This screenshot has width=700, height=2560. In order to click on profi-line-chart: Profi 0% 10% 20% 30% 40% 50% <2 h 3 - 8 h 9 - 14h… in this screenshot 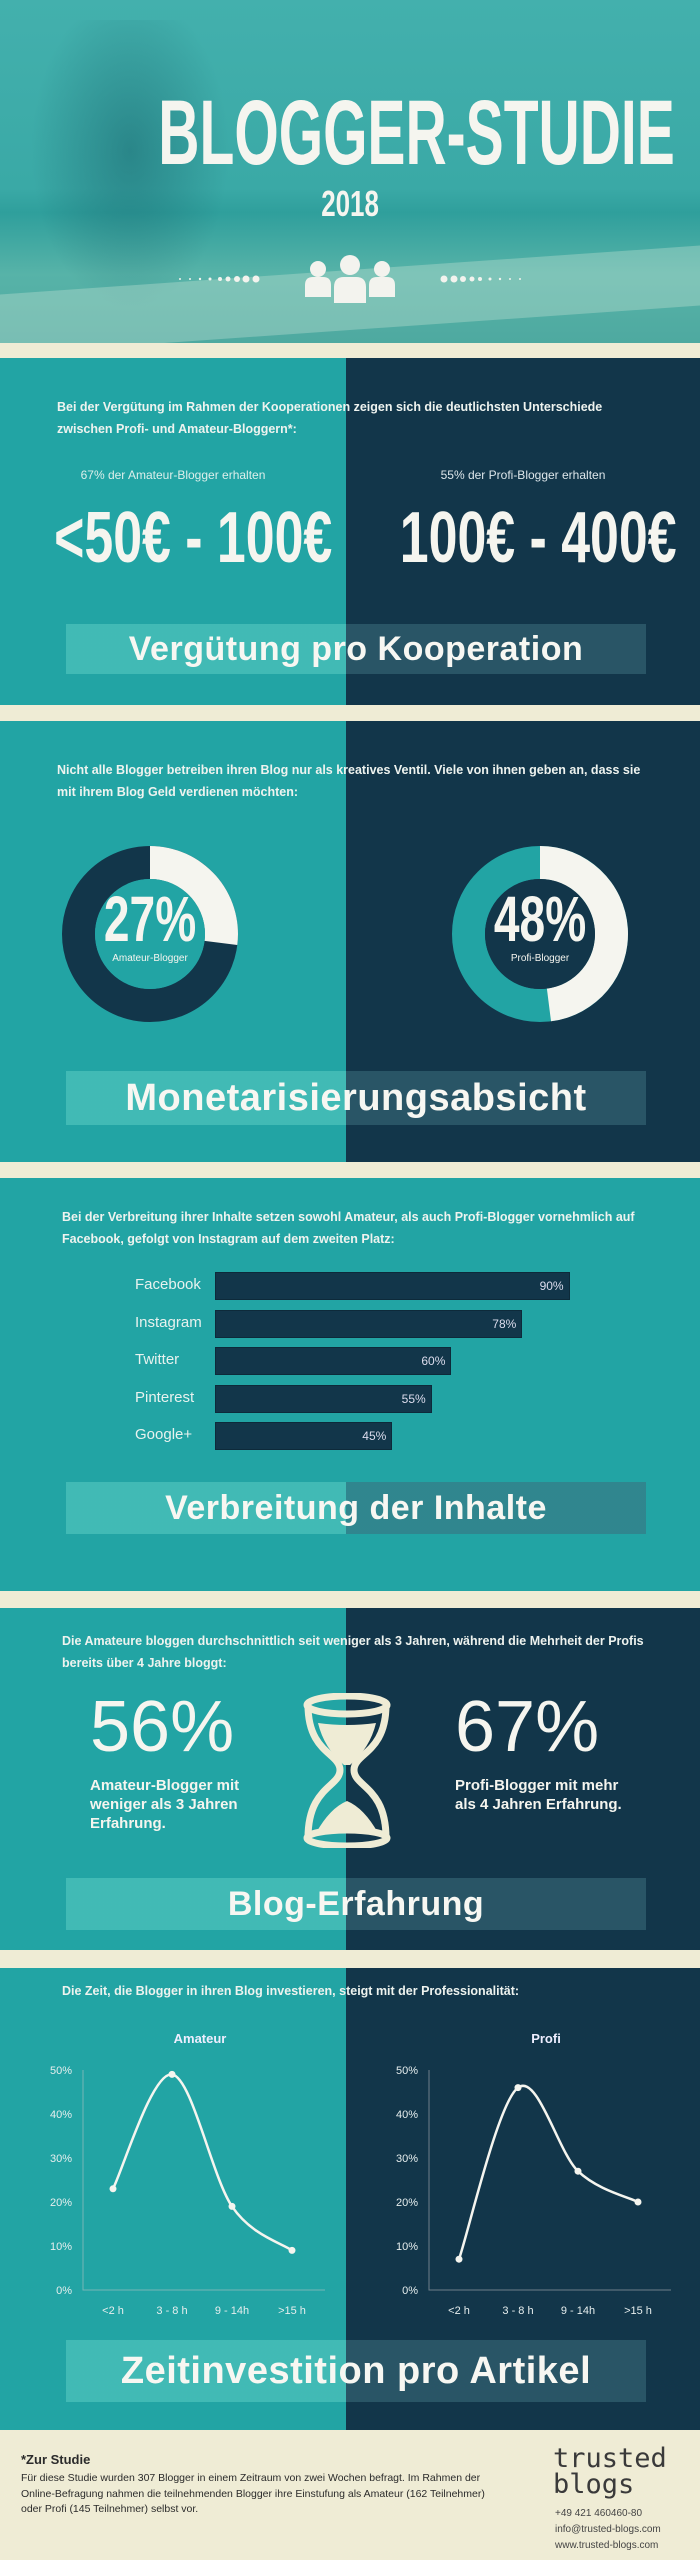, I will do `click(533, 2174)`.